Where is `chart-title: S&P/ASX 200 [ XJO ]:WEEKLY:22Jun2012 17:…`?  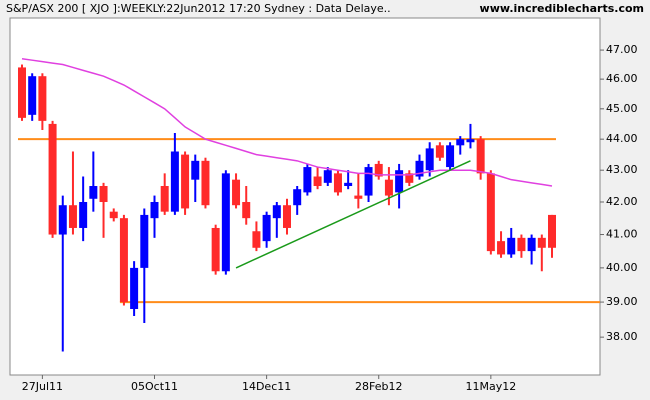 chart-title: S&P/ASX 200 [ XJO ]:WEEKLY:22Jun2012 17:… is located at coordinates (198, 8).